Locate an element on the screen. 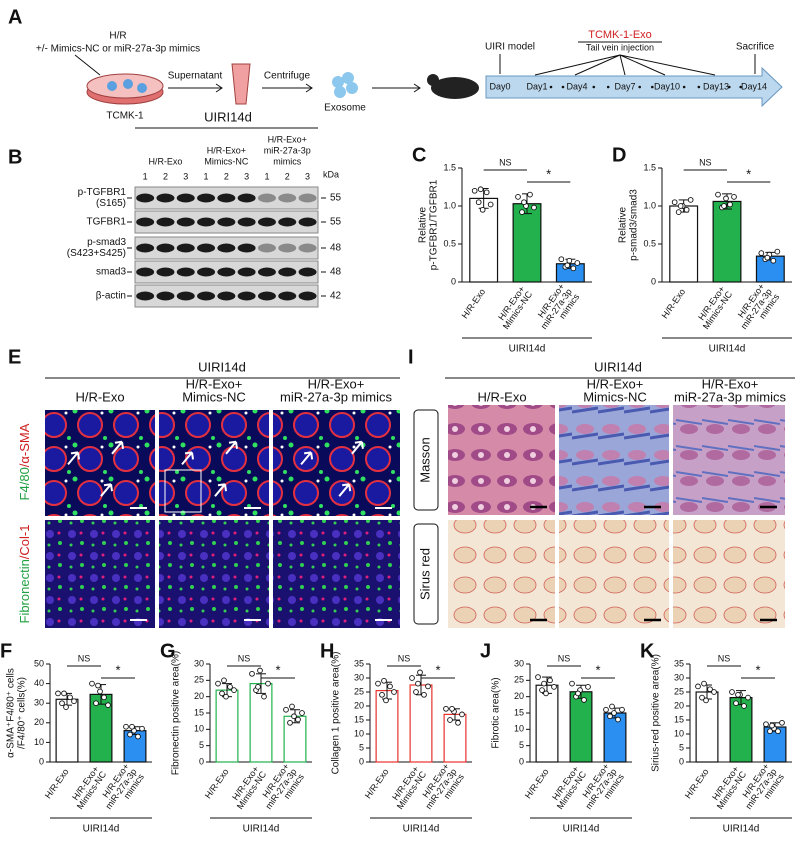 This screenshot has height=852, width=801. exosome-icon is located at coordinates (345, 85).